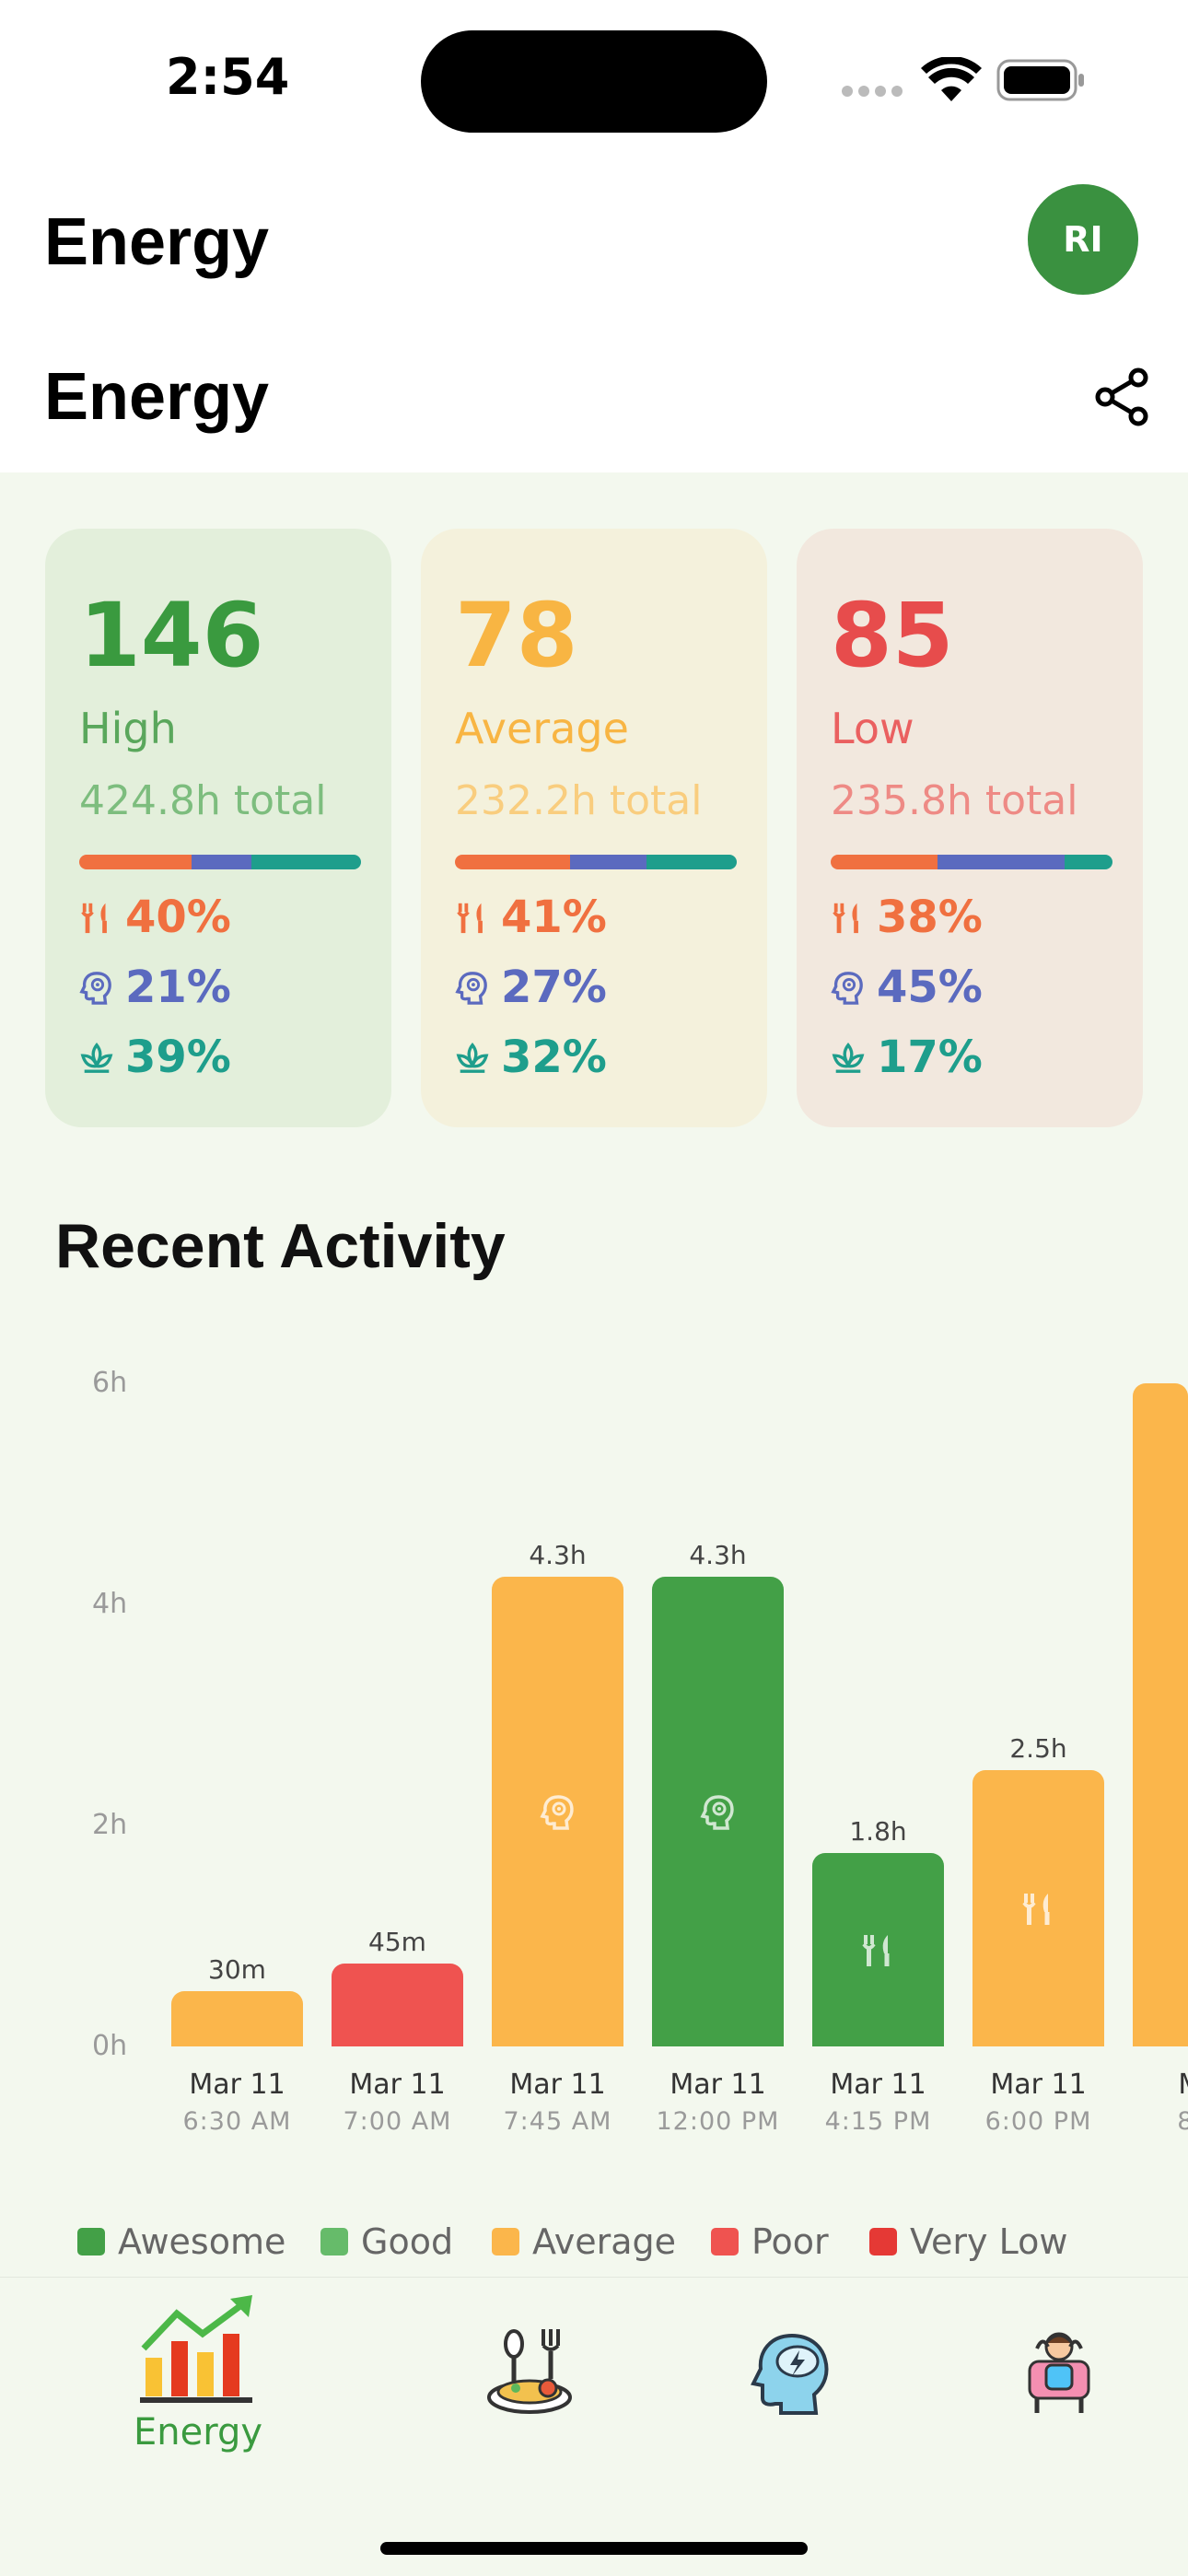 The height and width of the screenshot is (2576, 1188). What do you see at coordinates (398, 2121) in the screenshot?
I see `x-axis-time-label: 7:00 AM` at bounding box center [398, 2121].